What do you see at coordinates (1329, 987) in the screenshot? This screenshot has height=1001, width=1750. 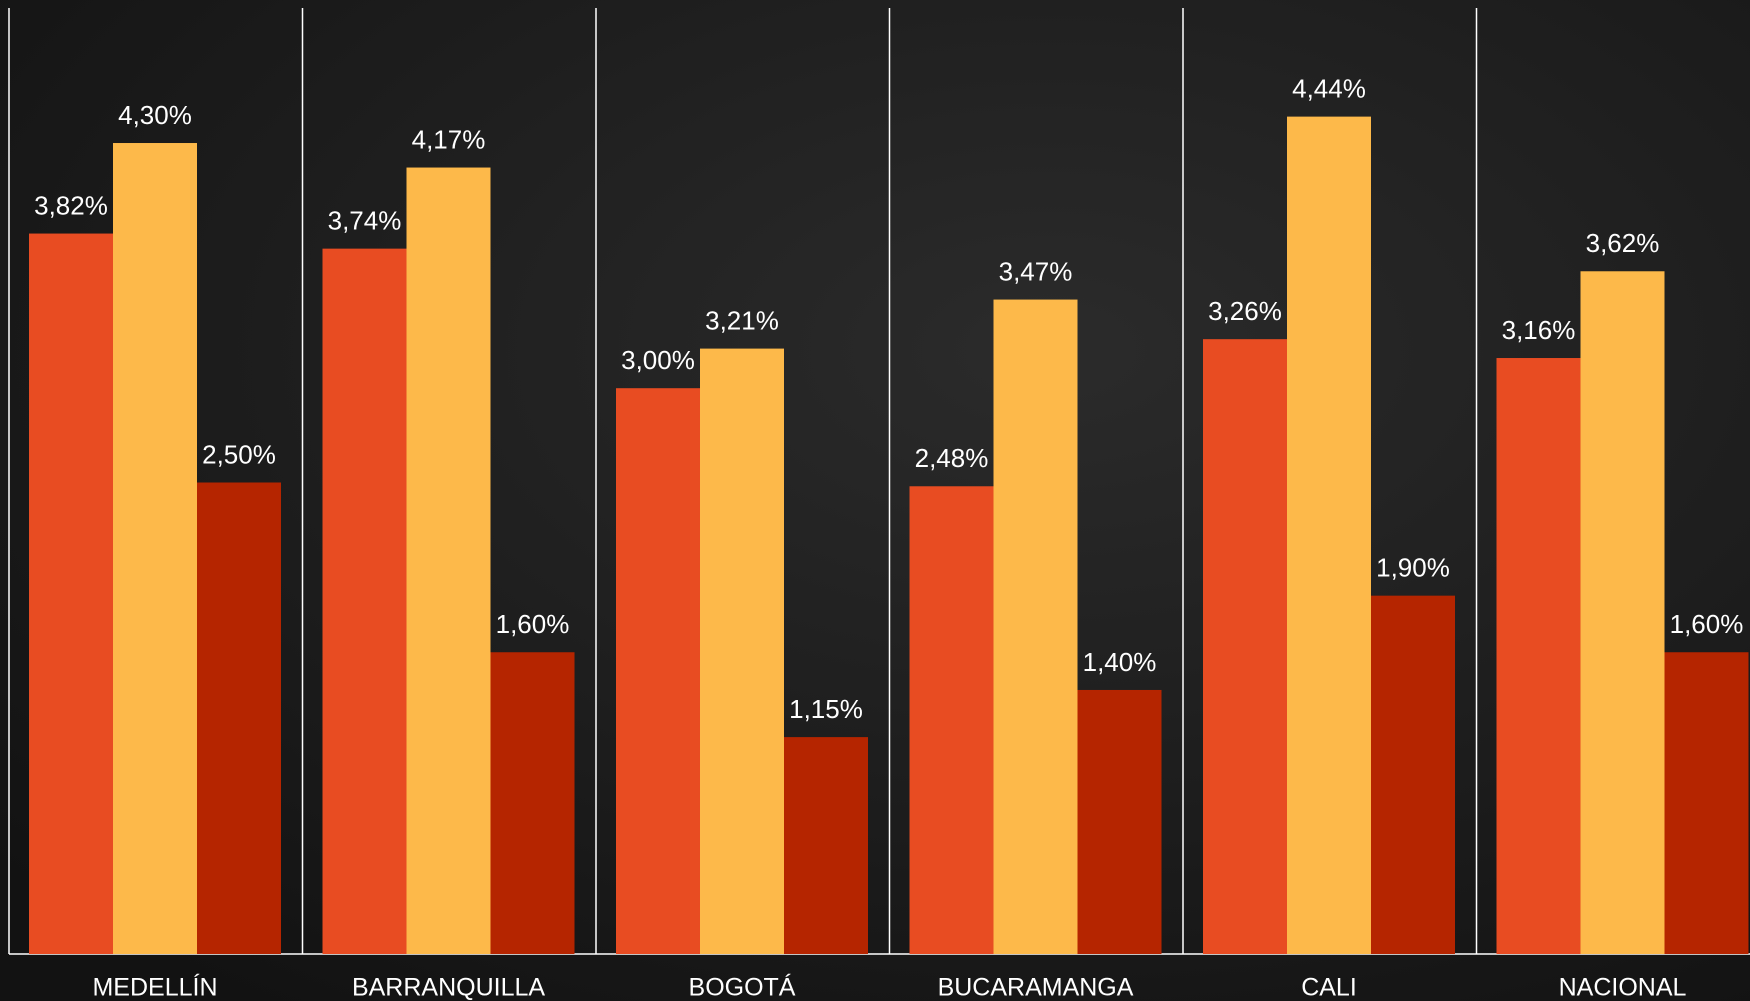 I see `x-tick-label: CALI` at bounding box center [1329, 987].